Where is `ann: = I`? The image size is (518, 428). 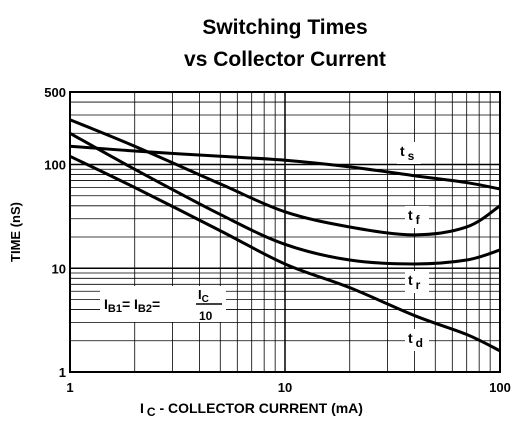 ann: = I is located at coordinates (130, 304).